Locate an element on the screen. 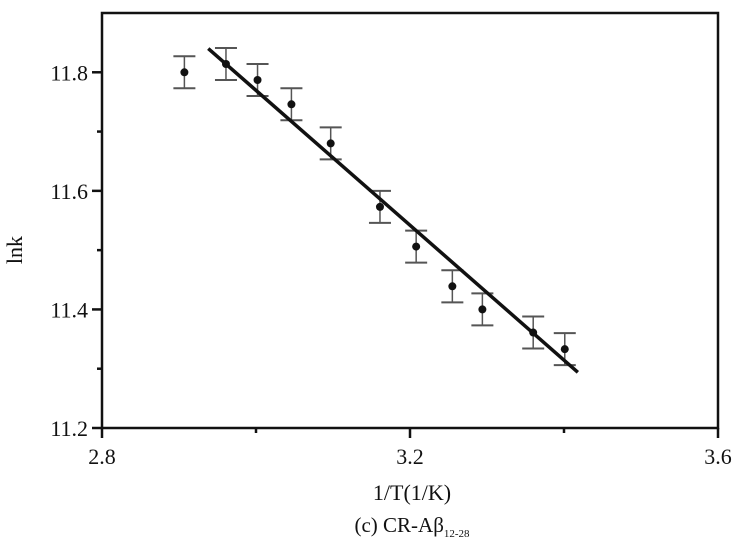 The height and width of the screenshot is (544, 735). y-tick-label: 11.4 is located at coordinates (69, 309).